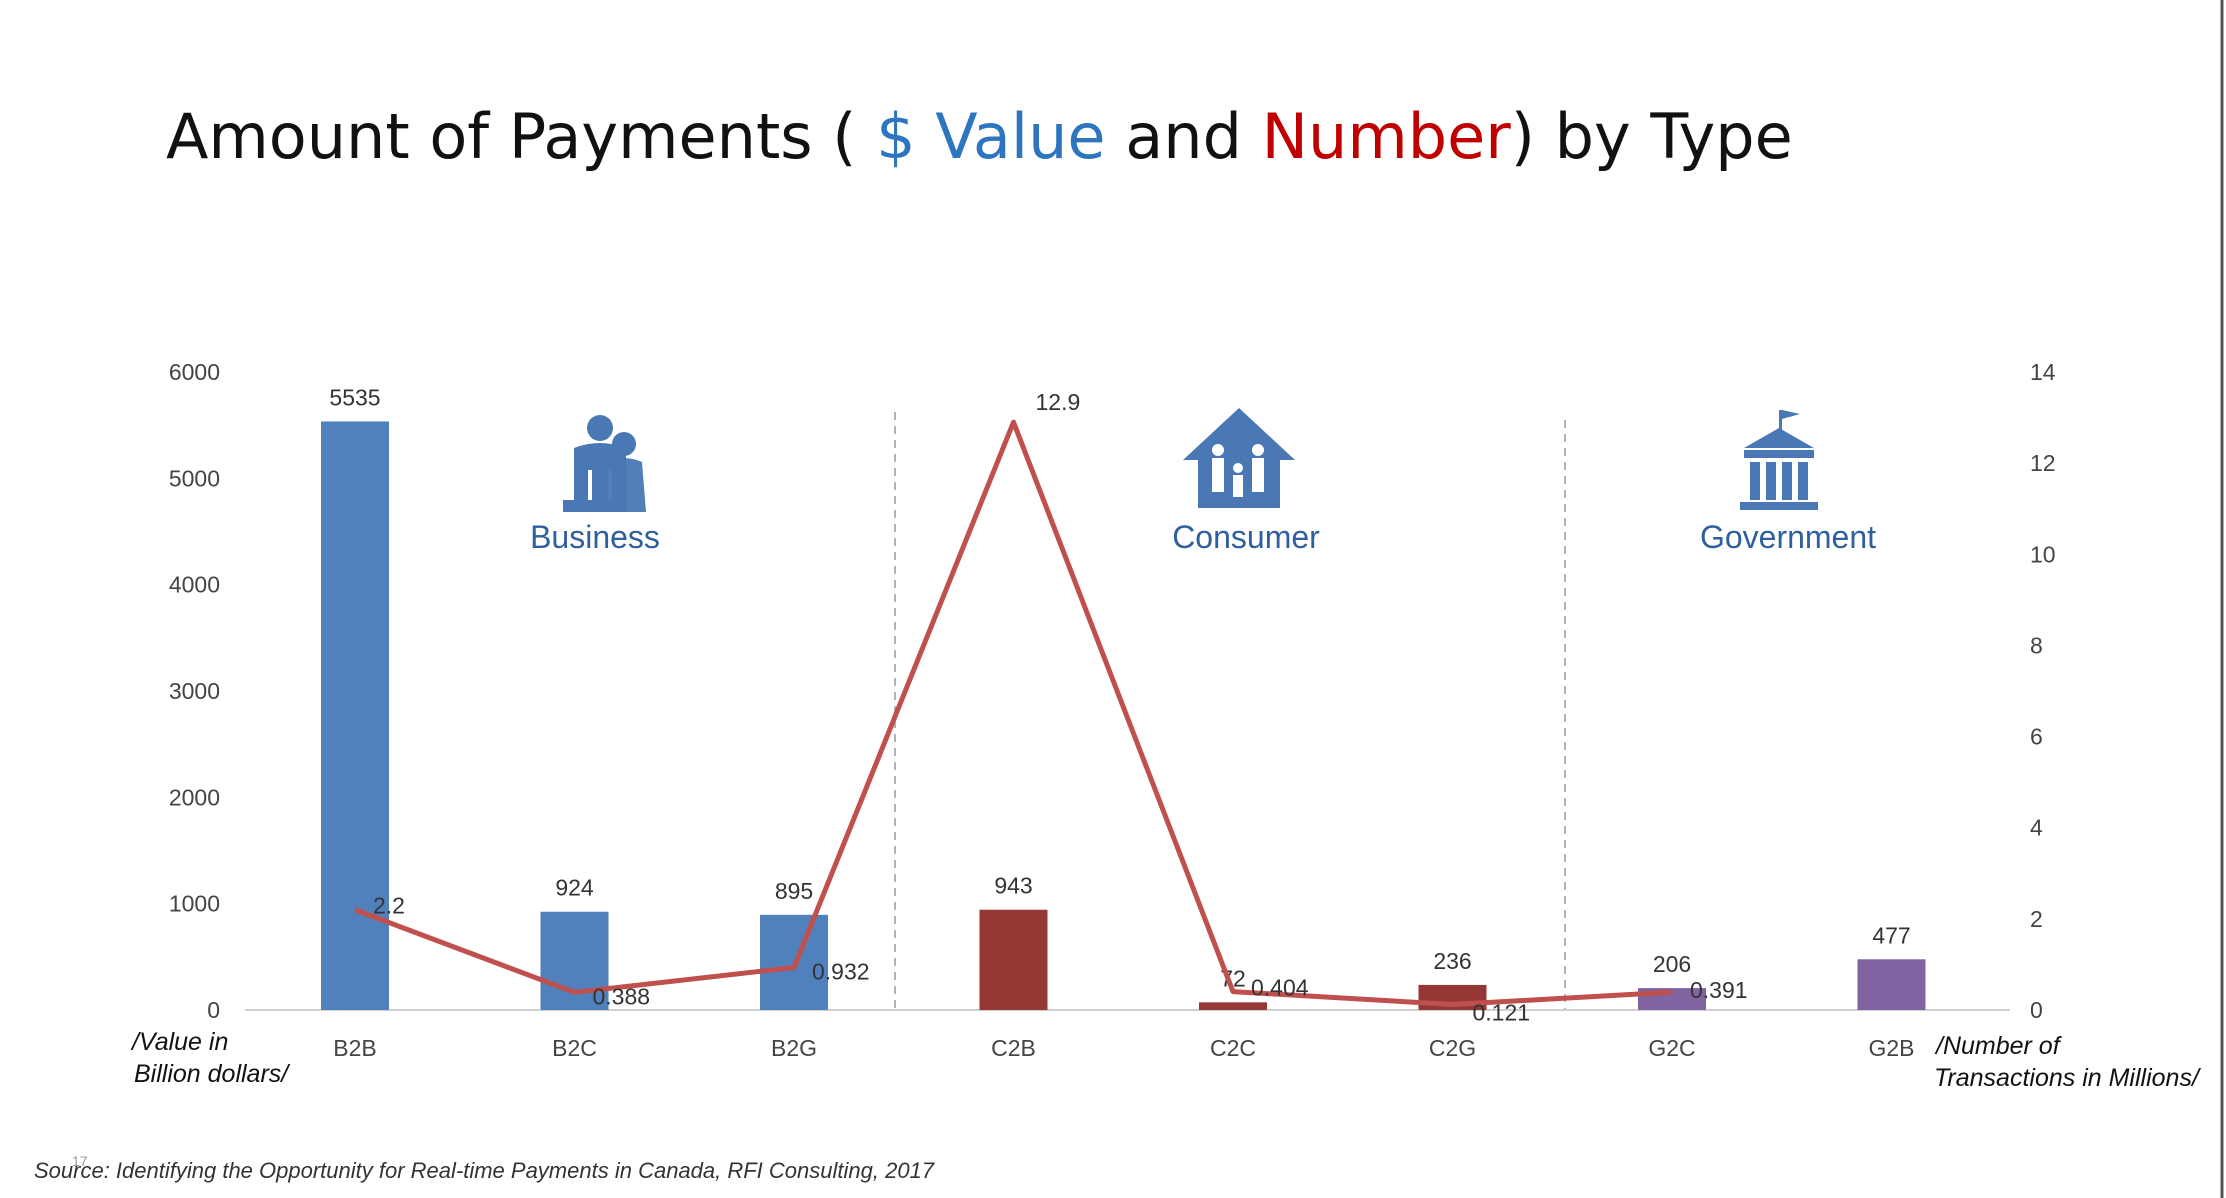 Image resolution: width=2226 pixels, height=1198 pixels. Describe the element at coordinates (574, 1048) in the screenshot. I see `x-tick-label: B2C` at that location.